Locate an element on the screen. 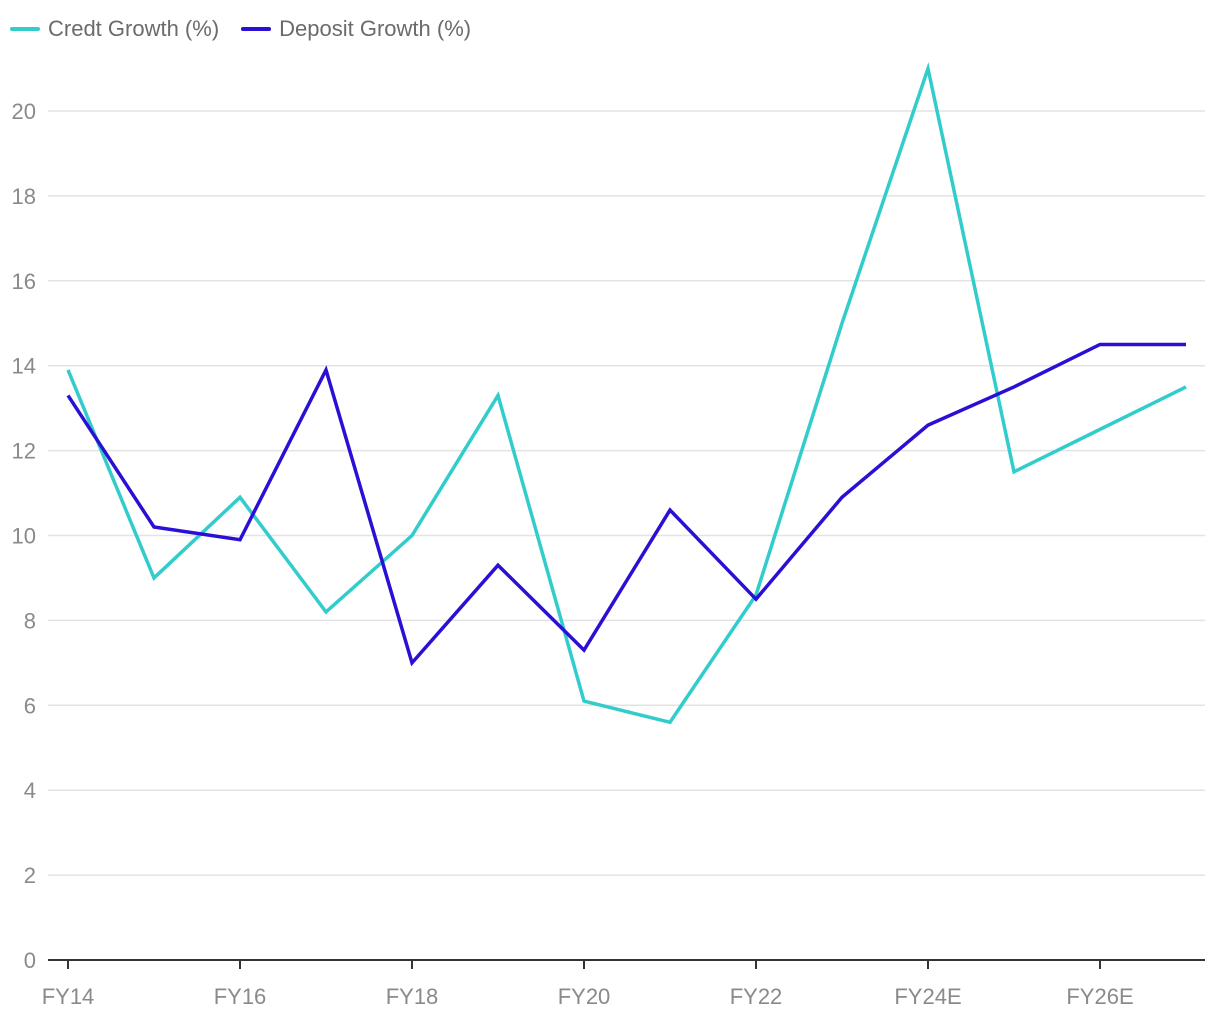  y-tick-label: 10 is located at coordinates (24, 536).